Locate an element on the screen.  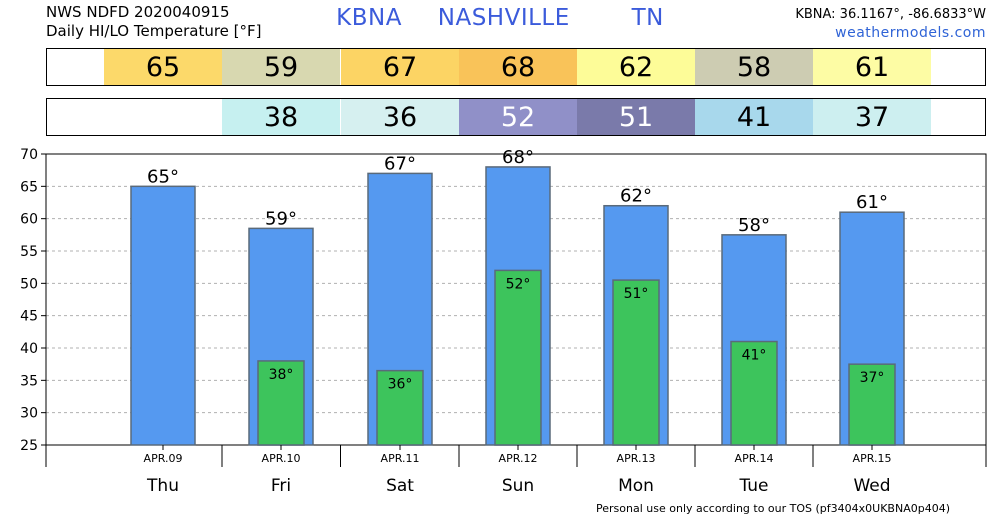
low-temp-cell is located at coordinates (163, 117).